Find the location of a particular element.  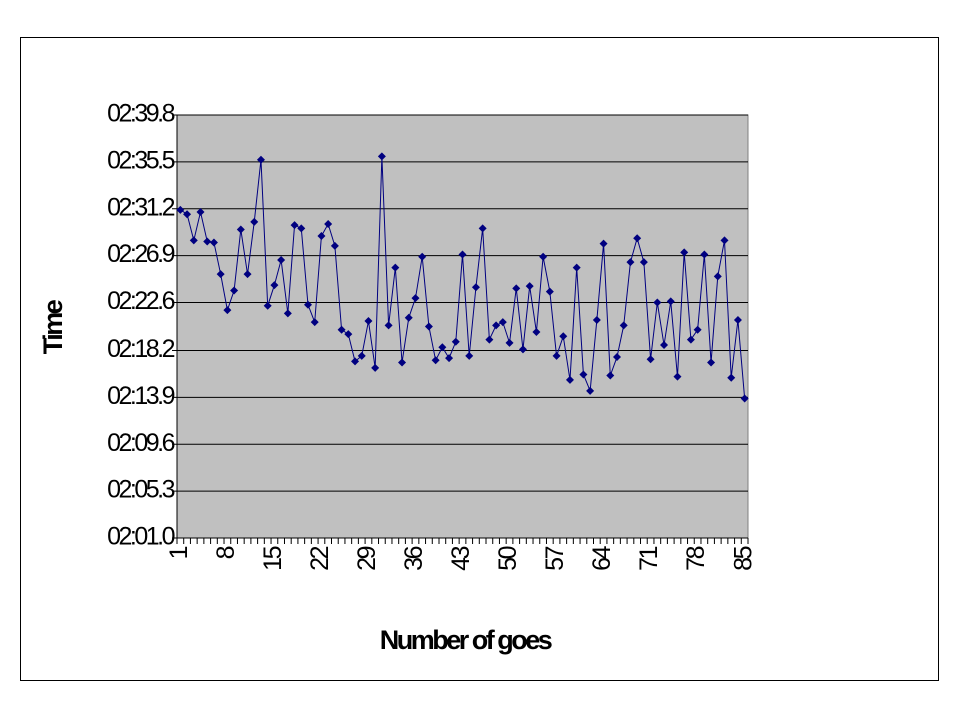

y-tick-label: 02:01.0 is located at coordinates (141, 537).